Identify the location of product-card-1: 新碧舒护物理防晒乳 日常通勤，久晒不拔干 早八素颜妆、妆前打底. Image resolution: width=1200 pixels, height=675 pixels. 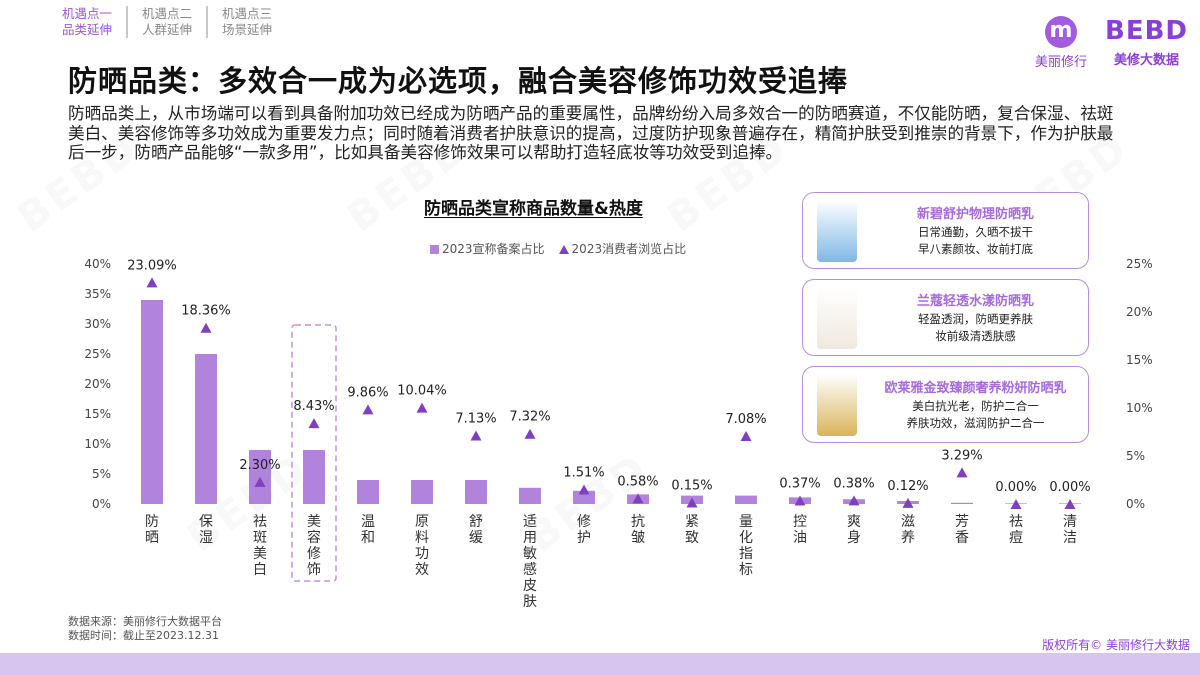
(945, 230).